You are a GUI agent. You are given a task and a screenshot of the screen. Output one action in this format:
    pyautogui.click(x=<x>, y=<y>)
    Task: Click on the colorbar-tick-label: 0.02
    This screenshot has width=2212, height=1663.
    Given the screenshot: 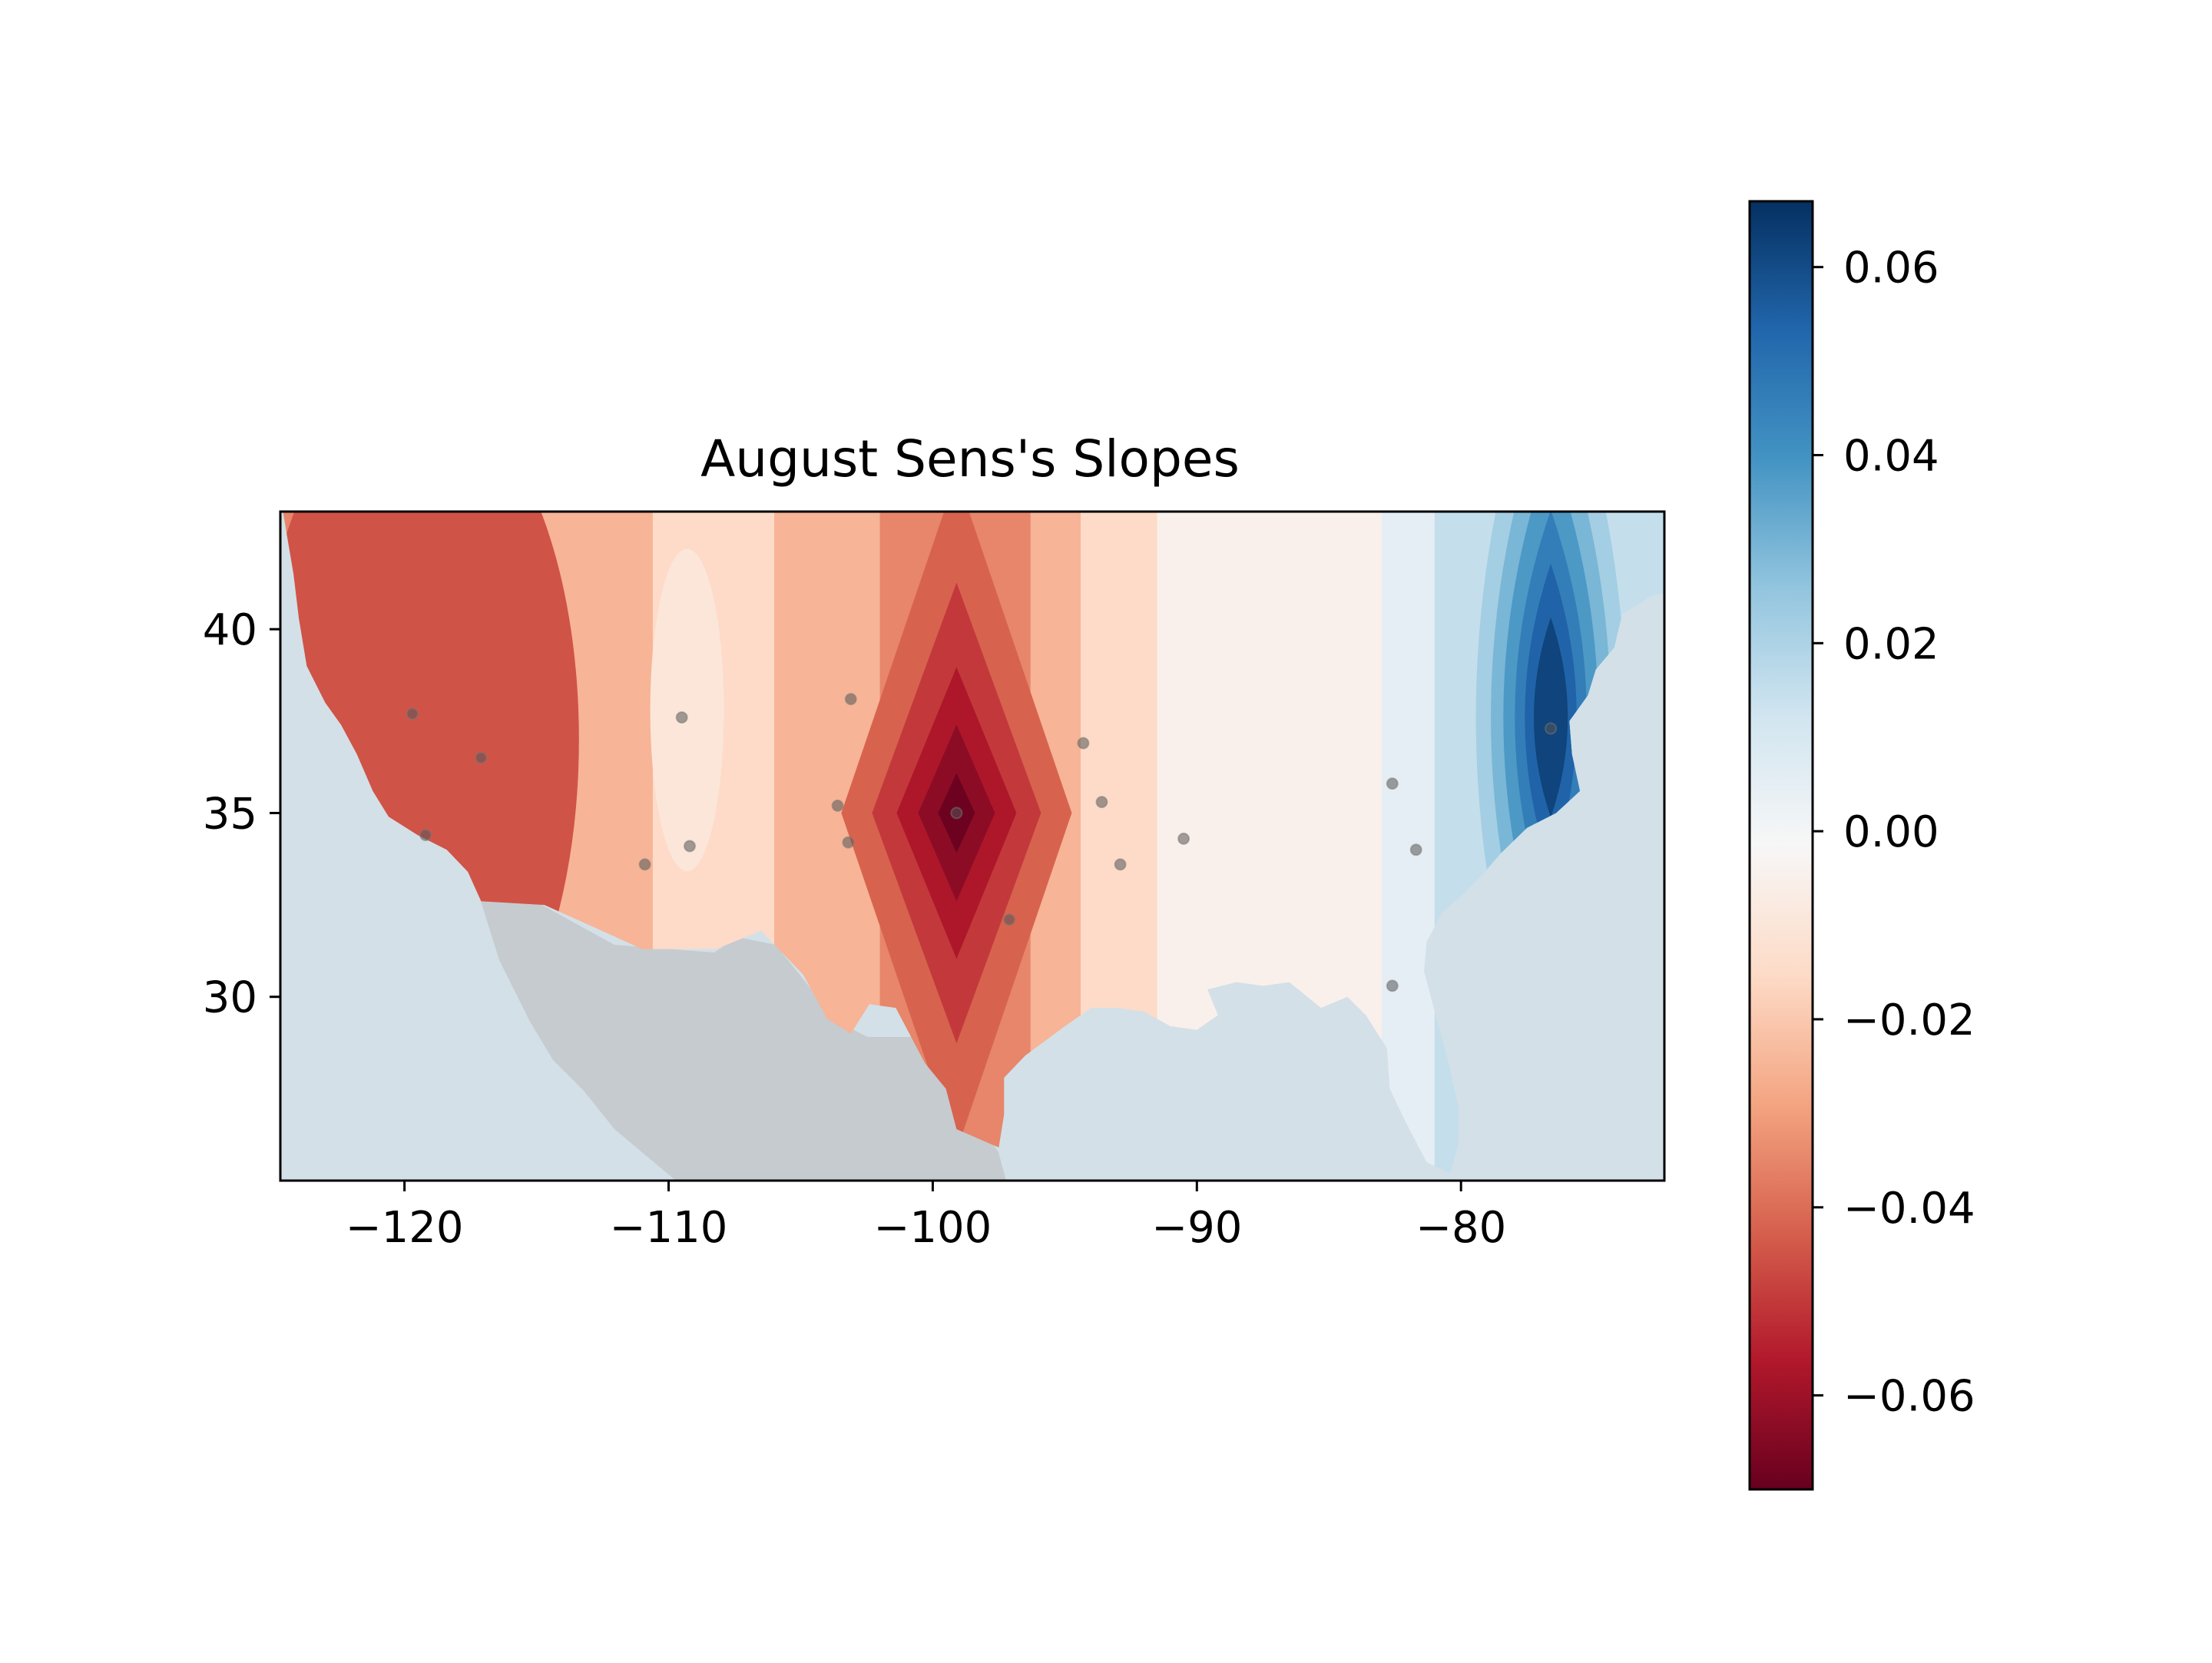 What is the action you would take?
    pyautogui.click(x=1891, y=644)
    